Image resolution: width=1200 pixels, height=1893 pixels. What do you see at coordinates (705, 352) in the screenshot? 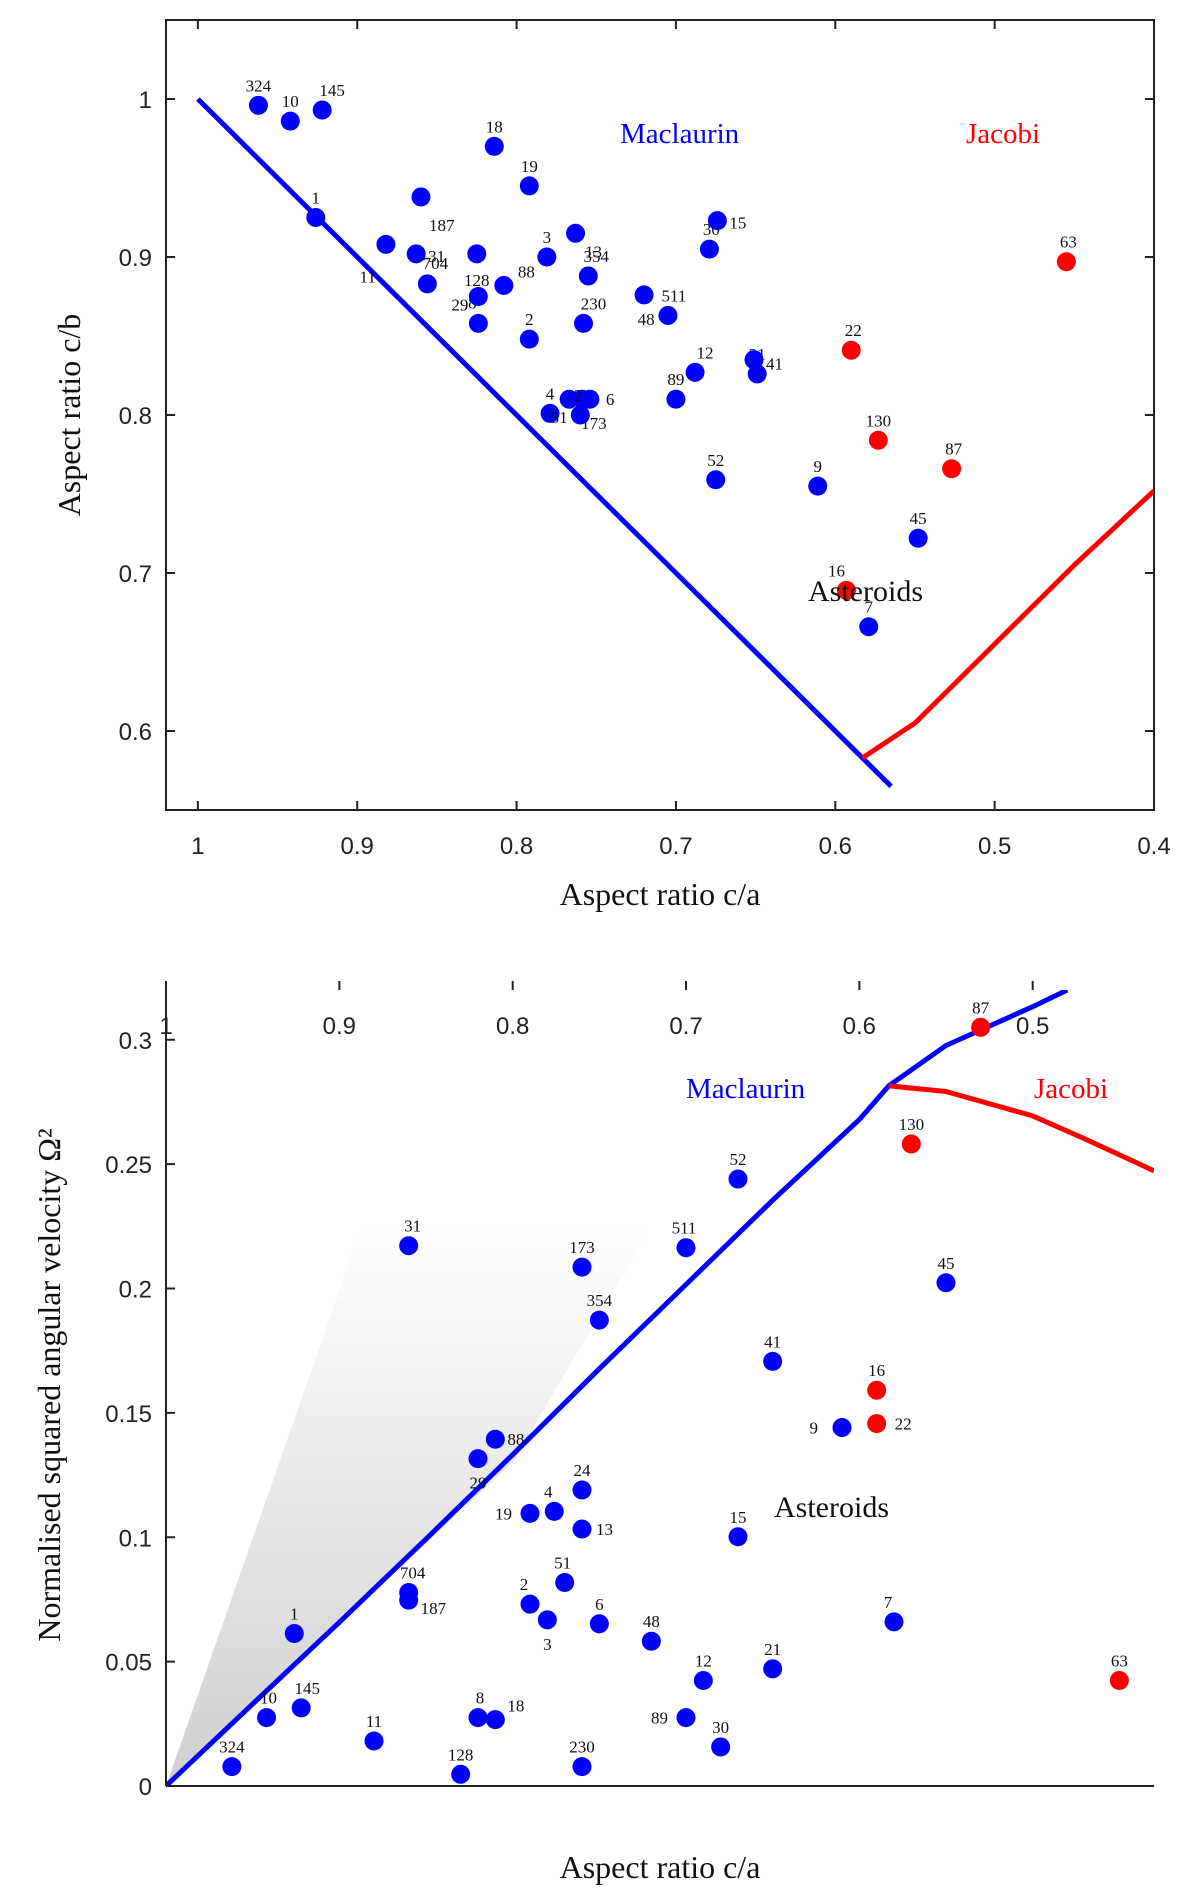
I see `point-label-12: 12` at bounding box center [705, 352].